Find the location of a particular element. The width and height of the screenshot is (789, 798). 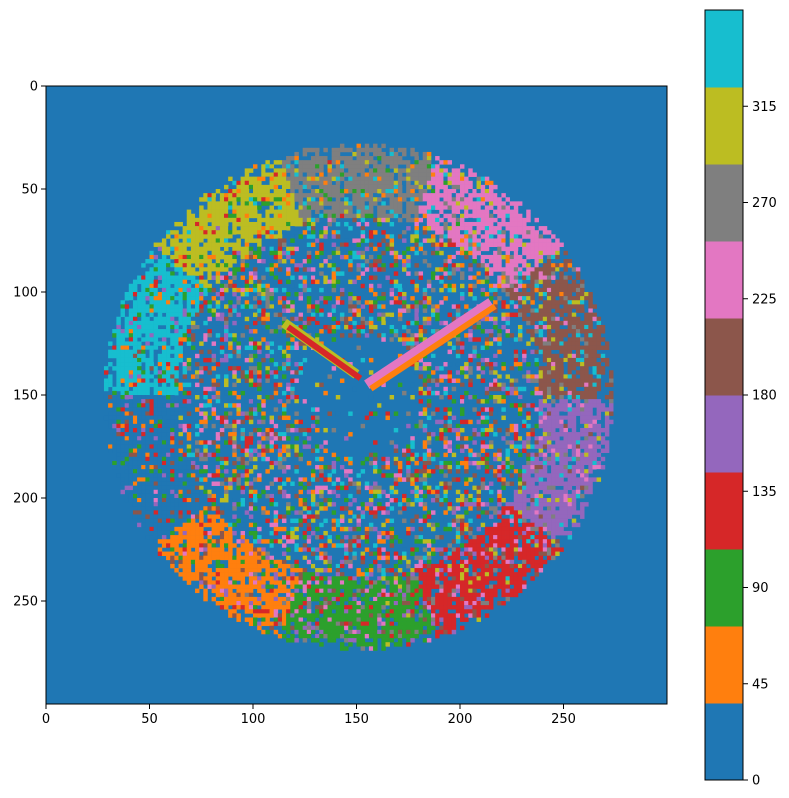

x-tick-label: 50 is located at coordinates (149, 719).